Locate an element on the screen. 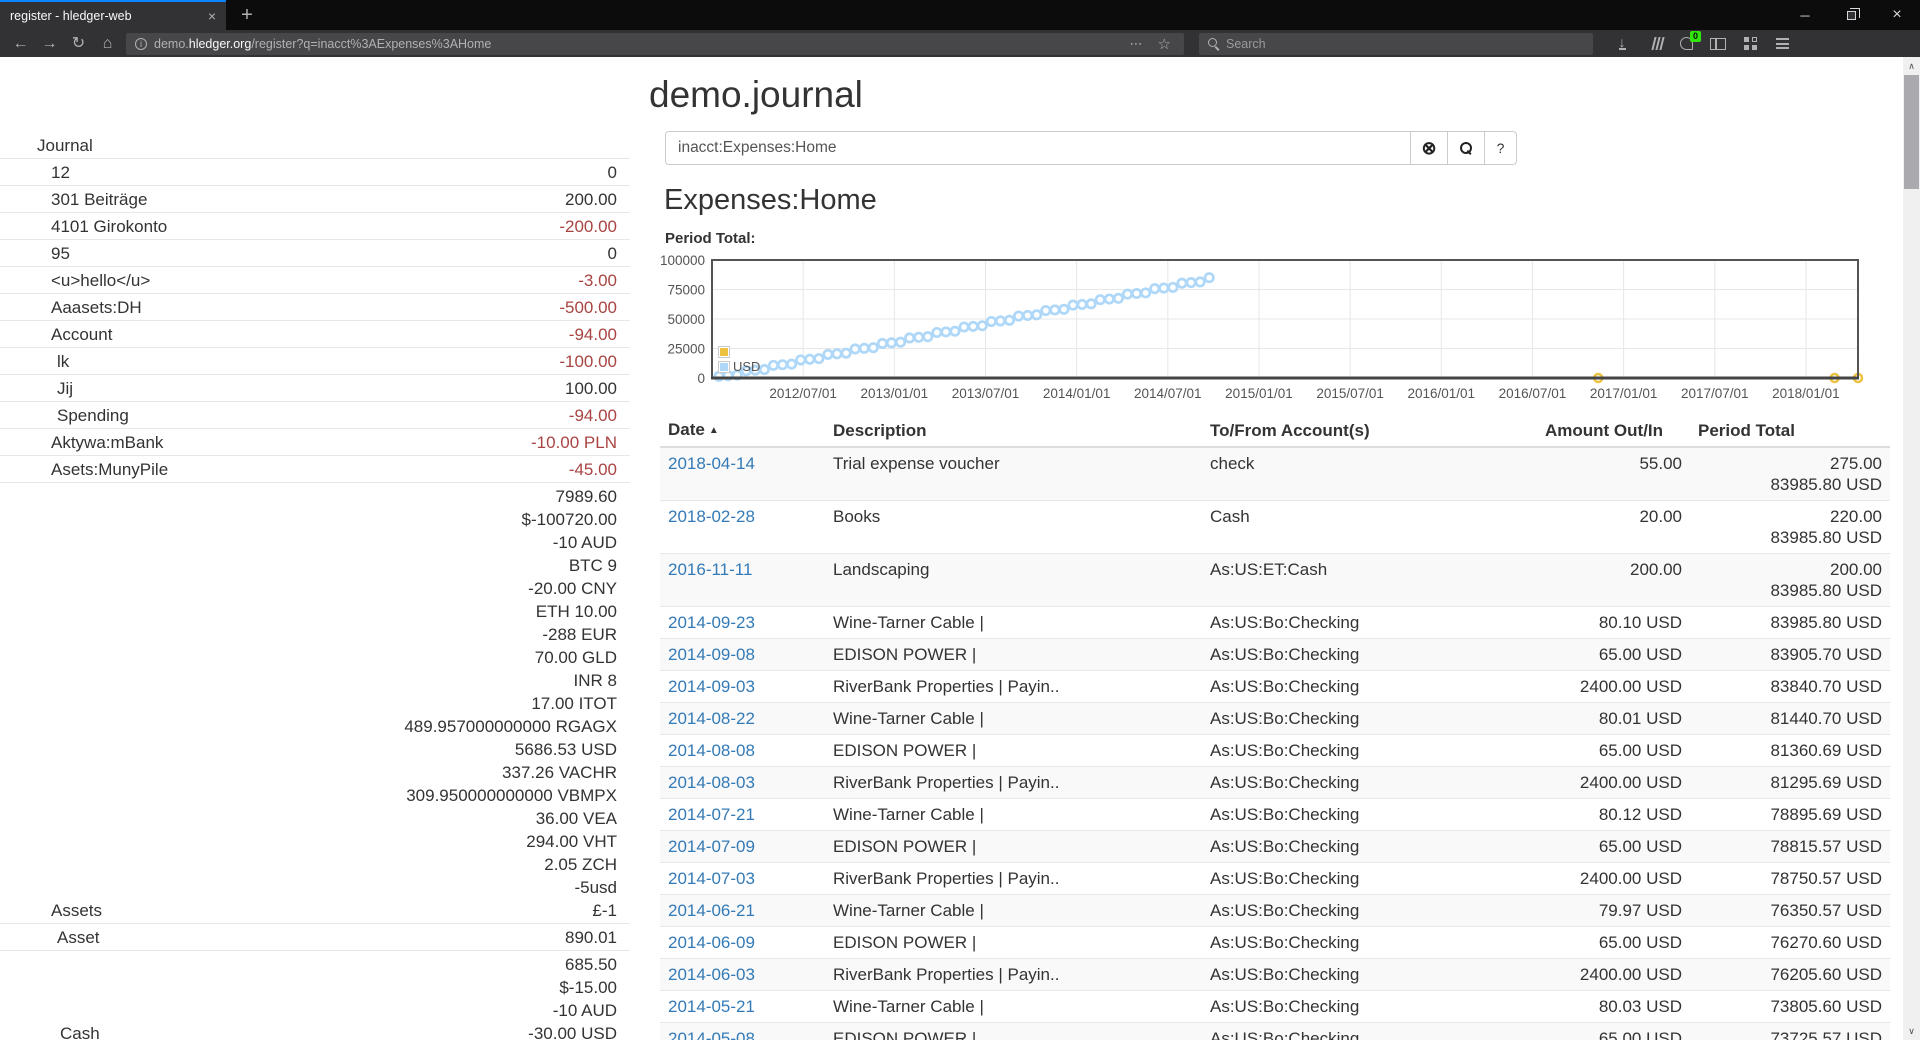  scrollbar-thumb is located at coordinates (1911, 132).